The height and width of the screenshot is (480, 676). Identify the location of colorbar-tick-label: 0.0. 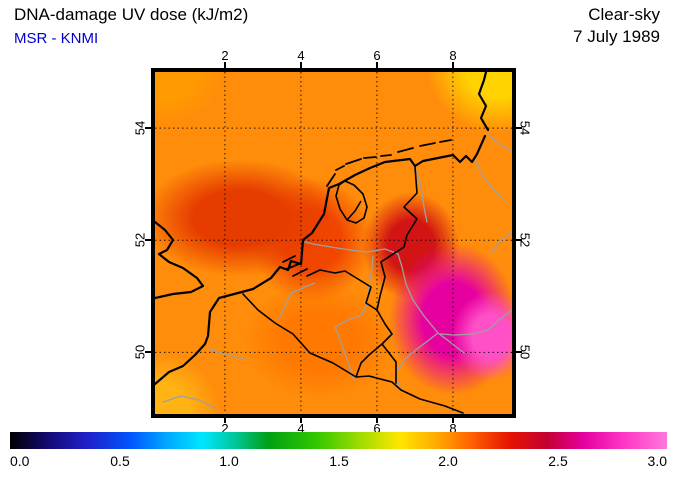
(20, 461).